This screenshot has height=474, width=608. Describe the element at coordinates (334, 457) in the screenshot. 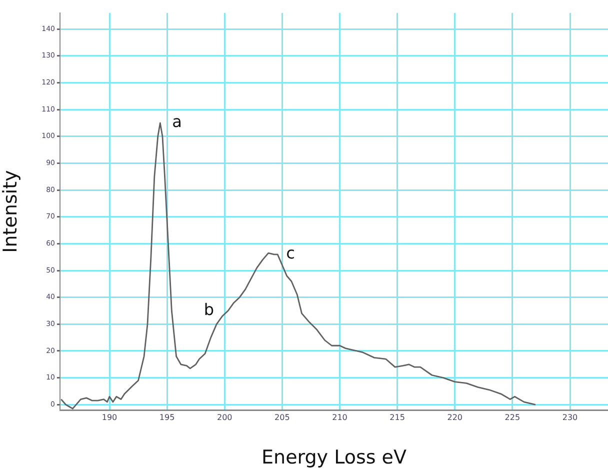

I see `x-axis-title: Energy Loss eV` at that location.